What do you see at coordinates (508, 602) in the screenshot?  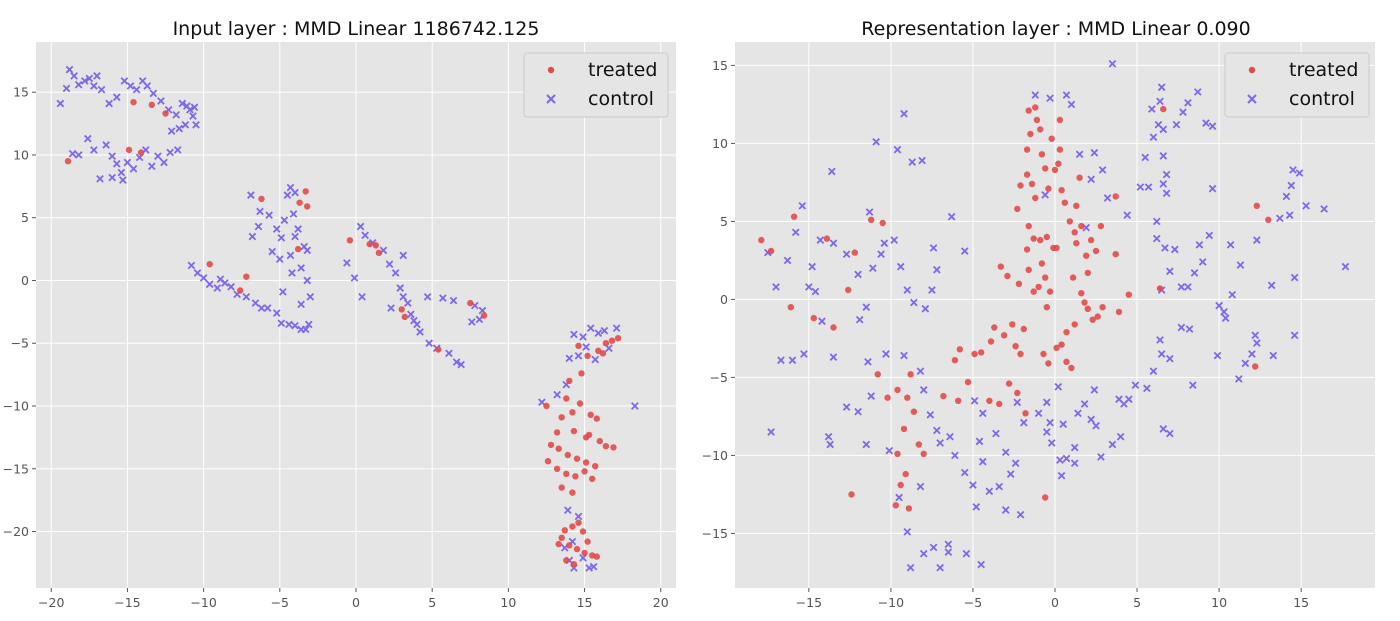 I see `x-tick-label: 10` at bounding box center [508, 602].